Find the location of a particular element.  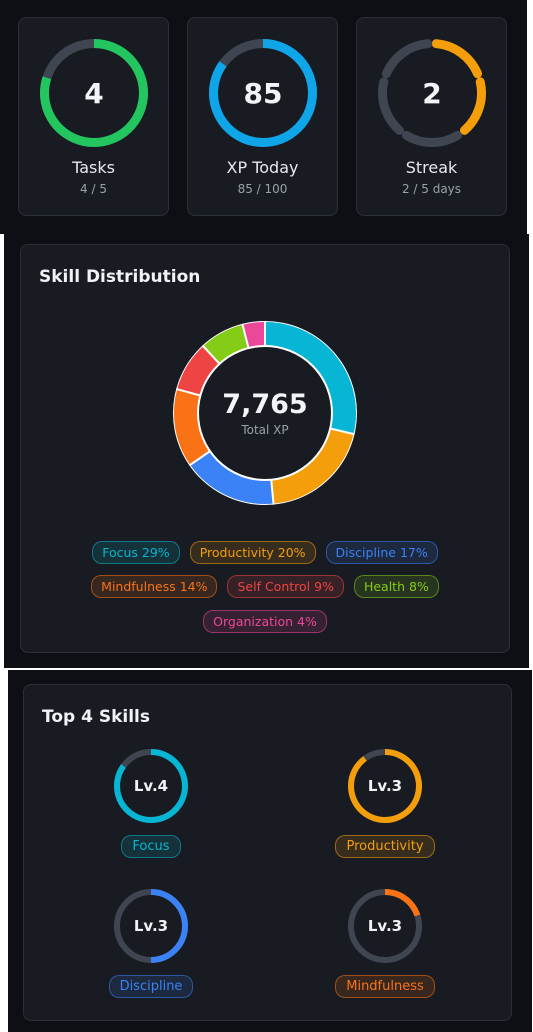

top-skill-focus: Lv.4 Focus is located at coordinates (151, 813).